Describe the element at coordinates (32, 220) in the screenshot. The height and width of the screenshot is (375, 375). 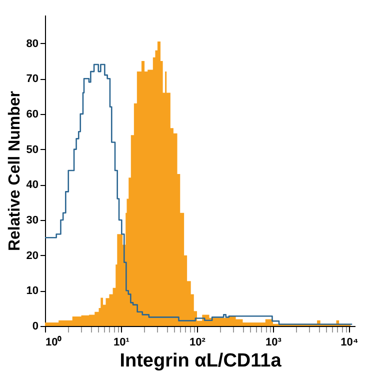
I see `y-tick-label: 30` at that location.